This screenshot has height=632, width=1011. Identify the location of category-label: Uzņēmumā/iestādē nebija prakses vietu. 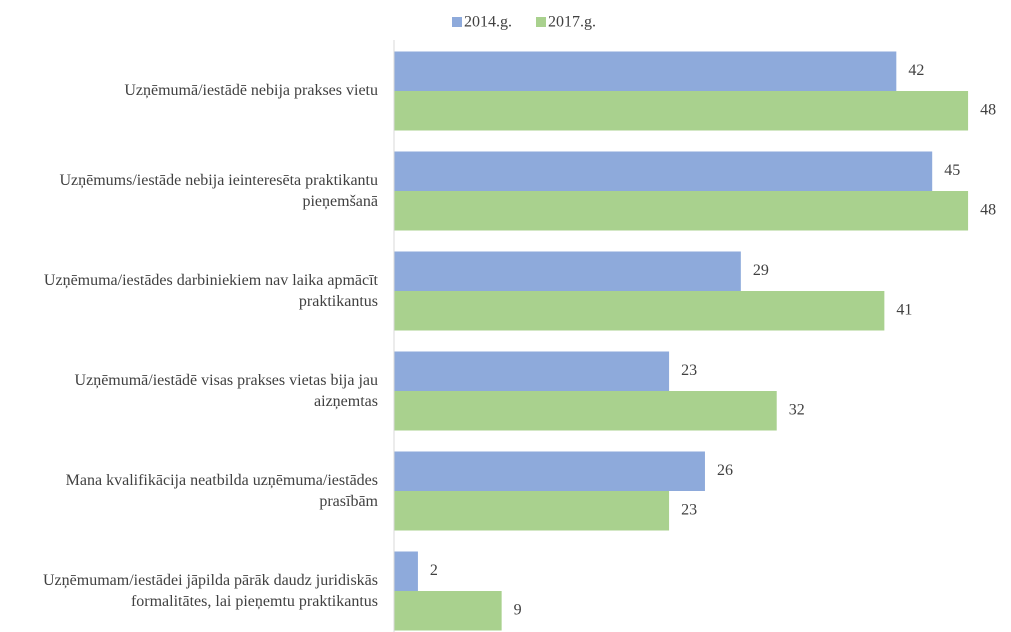
(193, 92).